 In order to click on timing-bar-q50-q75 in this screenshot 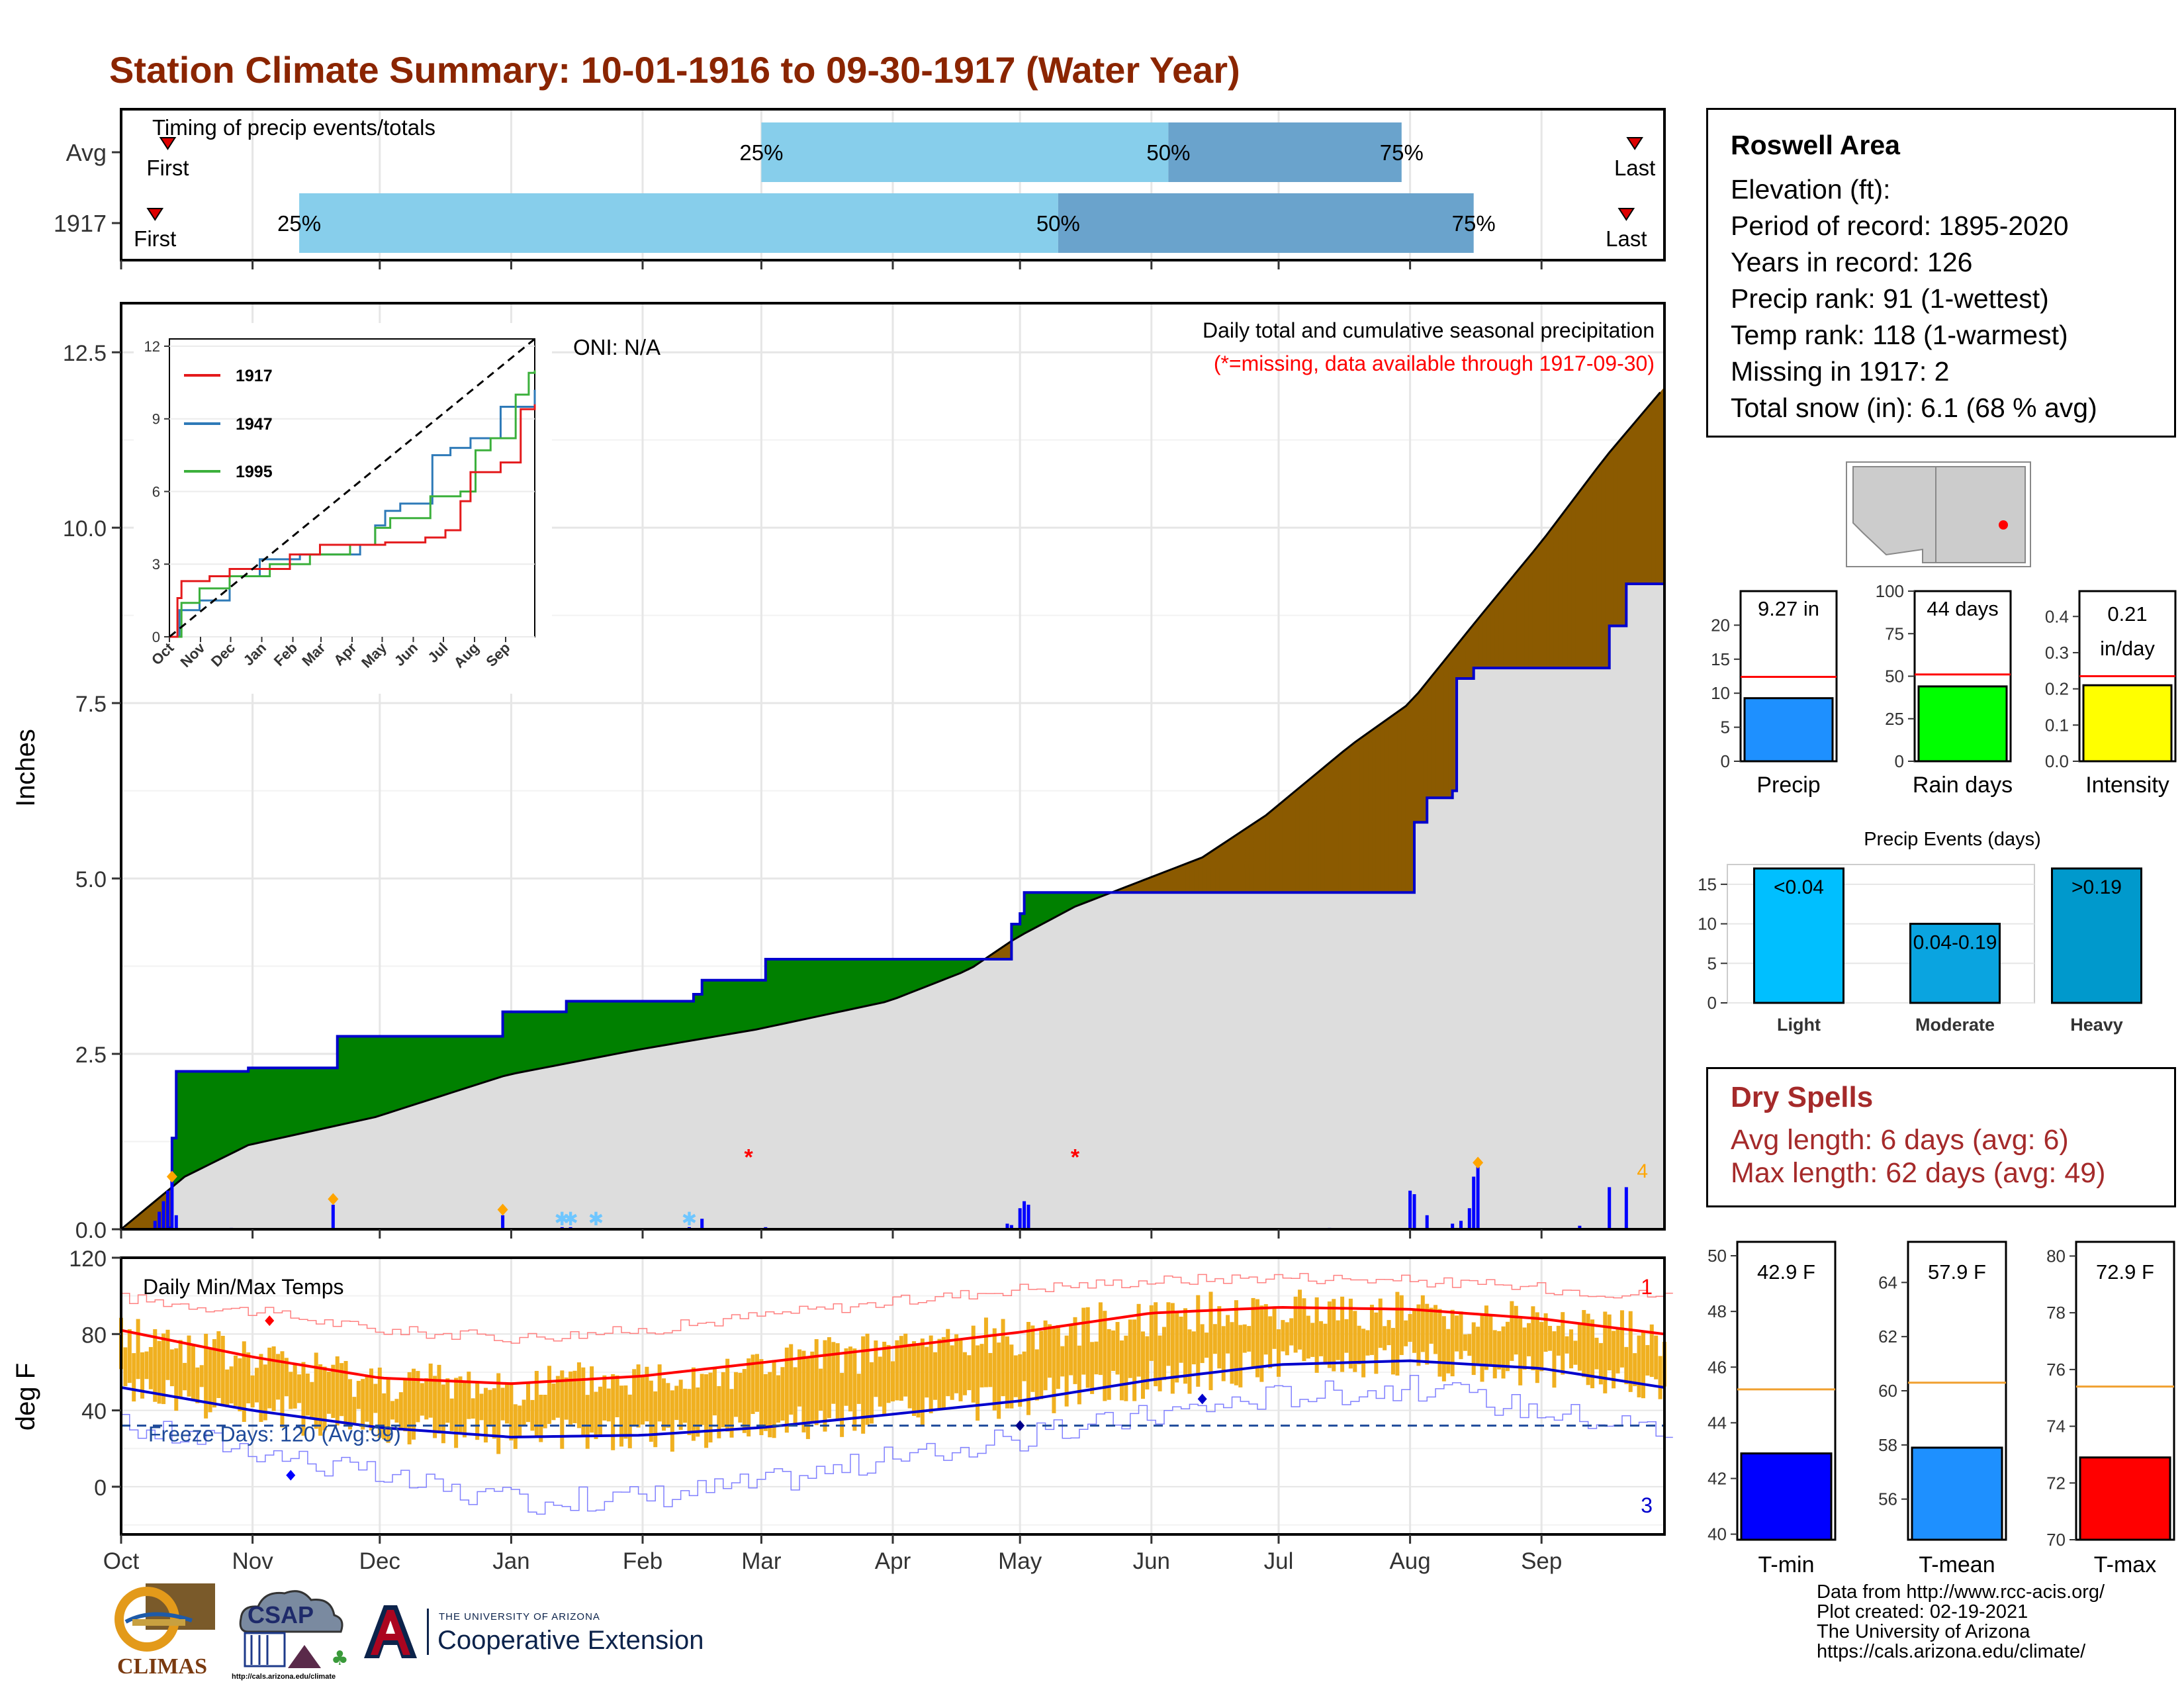, I will do `click(1266, 223)`.